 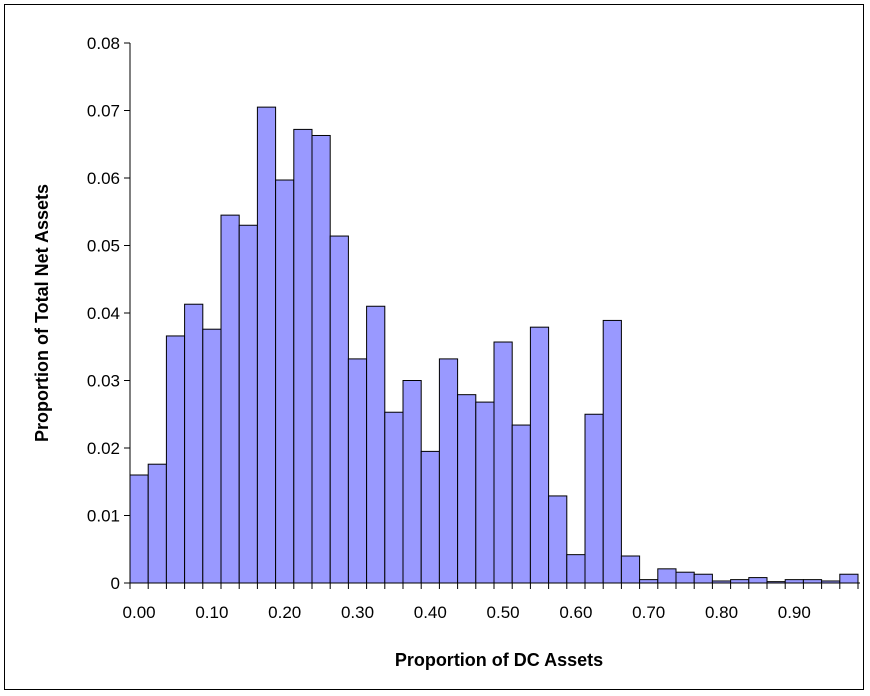 I want to click on y-tick-label: 0, so click(x=115, y=583).